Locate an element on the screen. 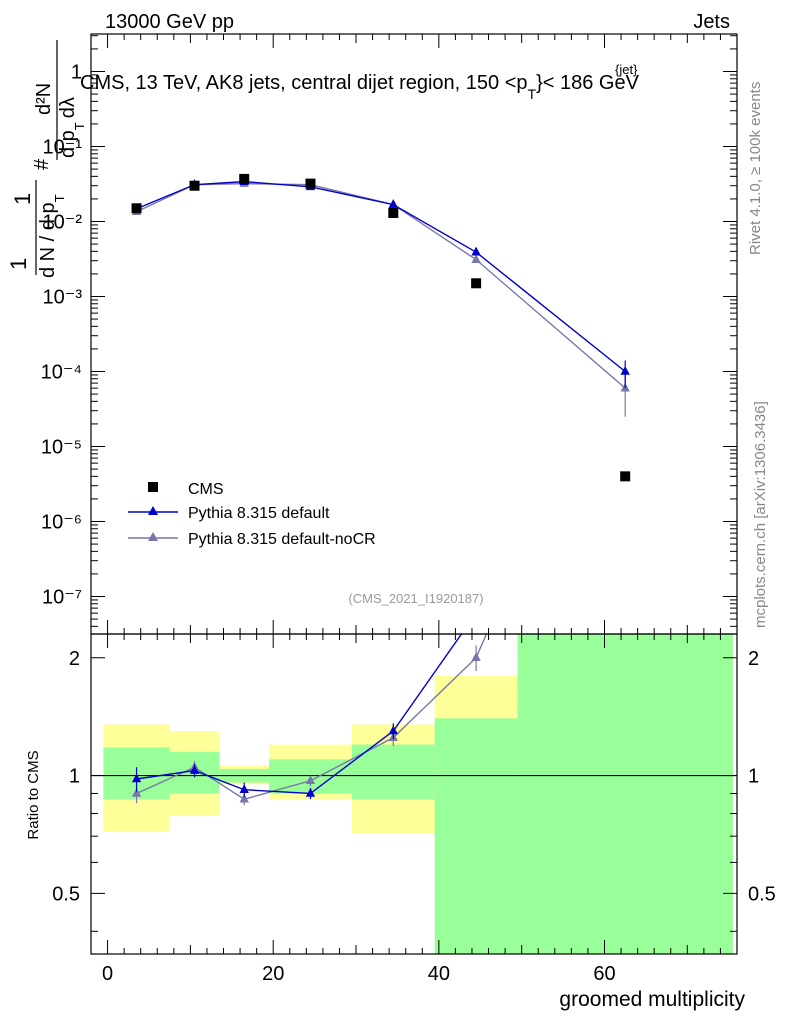 This screenshot has width=786, height=1024. y-axis-title-hash2: # is located at coordinates (42, 164).